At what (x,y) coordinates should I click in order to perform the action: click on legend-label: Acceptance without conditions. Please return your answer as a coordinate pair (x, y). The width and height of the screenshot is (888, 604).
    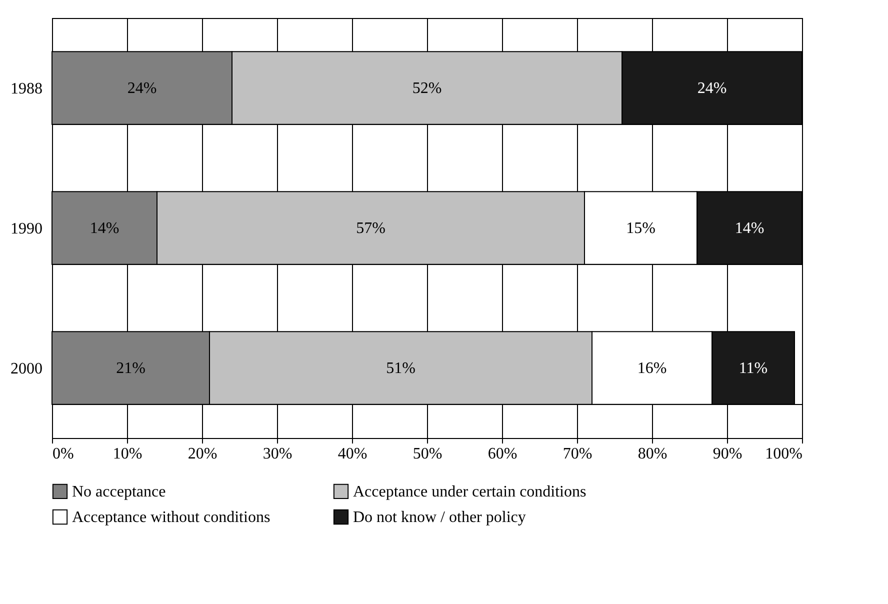
    Looking at the image, I should click on (171, 517).